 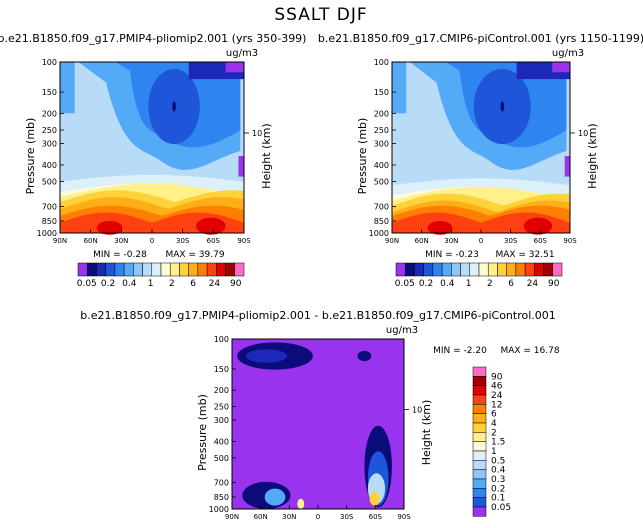 What do you see at coordinates (460, 351) in the screenshot?
I see `min-label: MIN = -2.20` at bounding box center [460, 351].